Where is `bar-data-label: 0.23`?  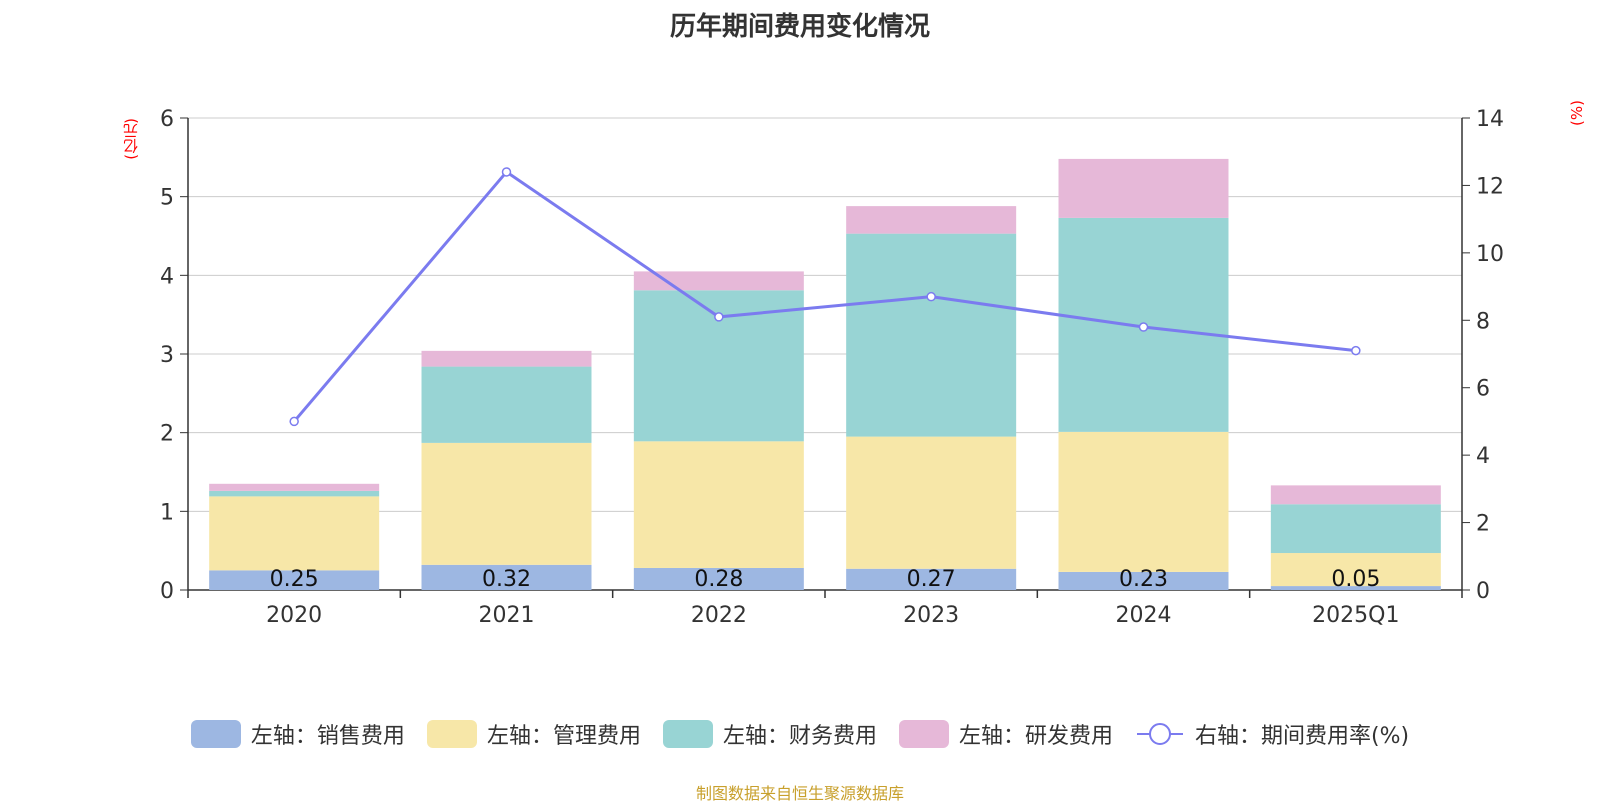
bar-data-label: 0.23 is located at coordinates (1143, 579).